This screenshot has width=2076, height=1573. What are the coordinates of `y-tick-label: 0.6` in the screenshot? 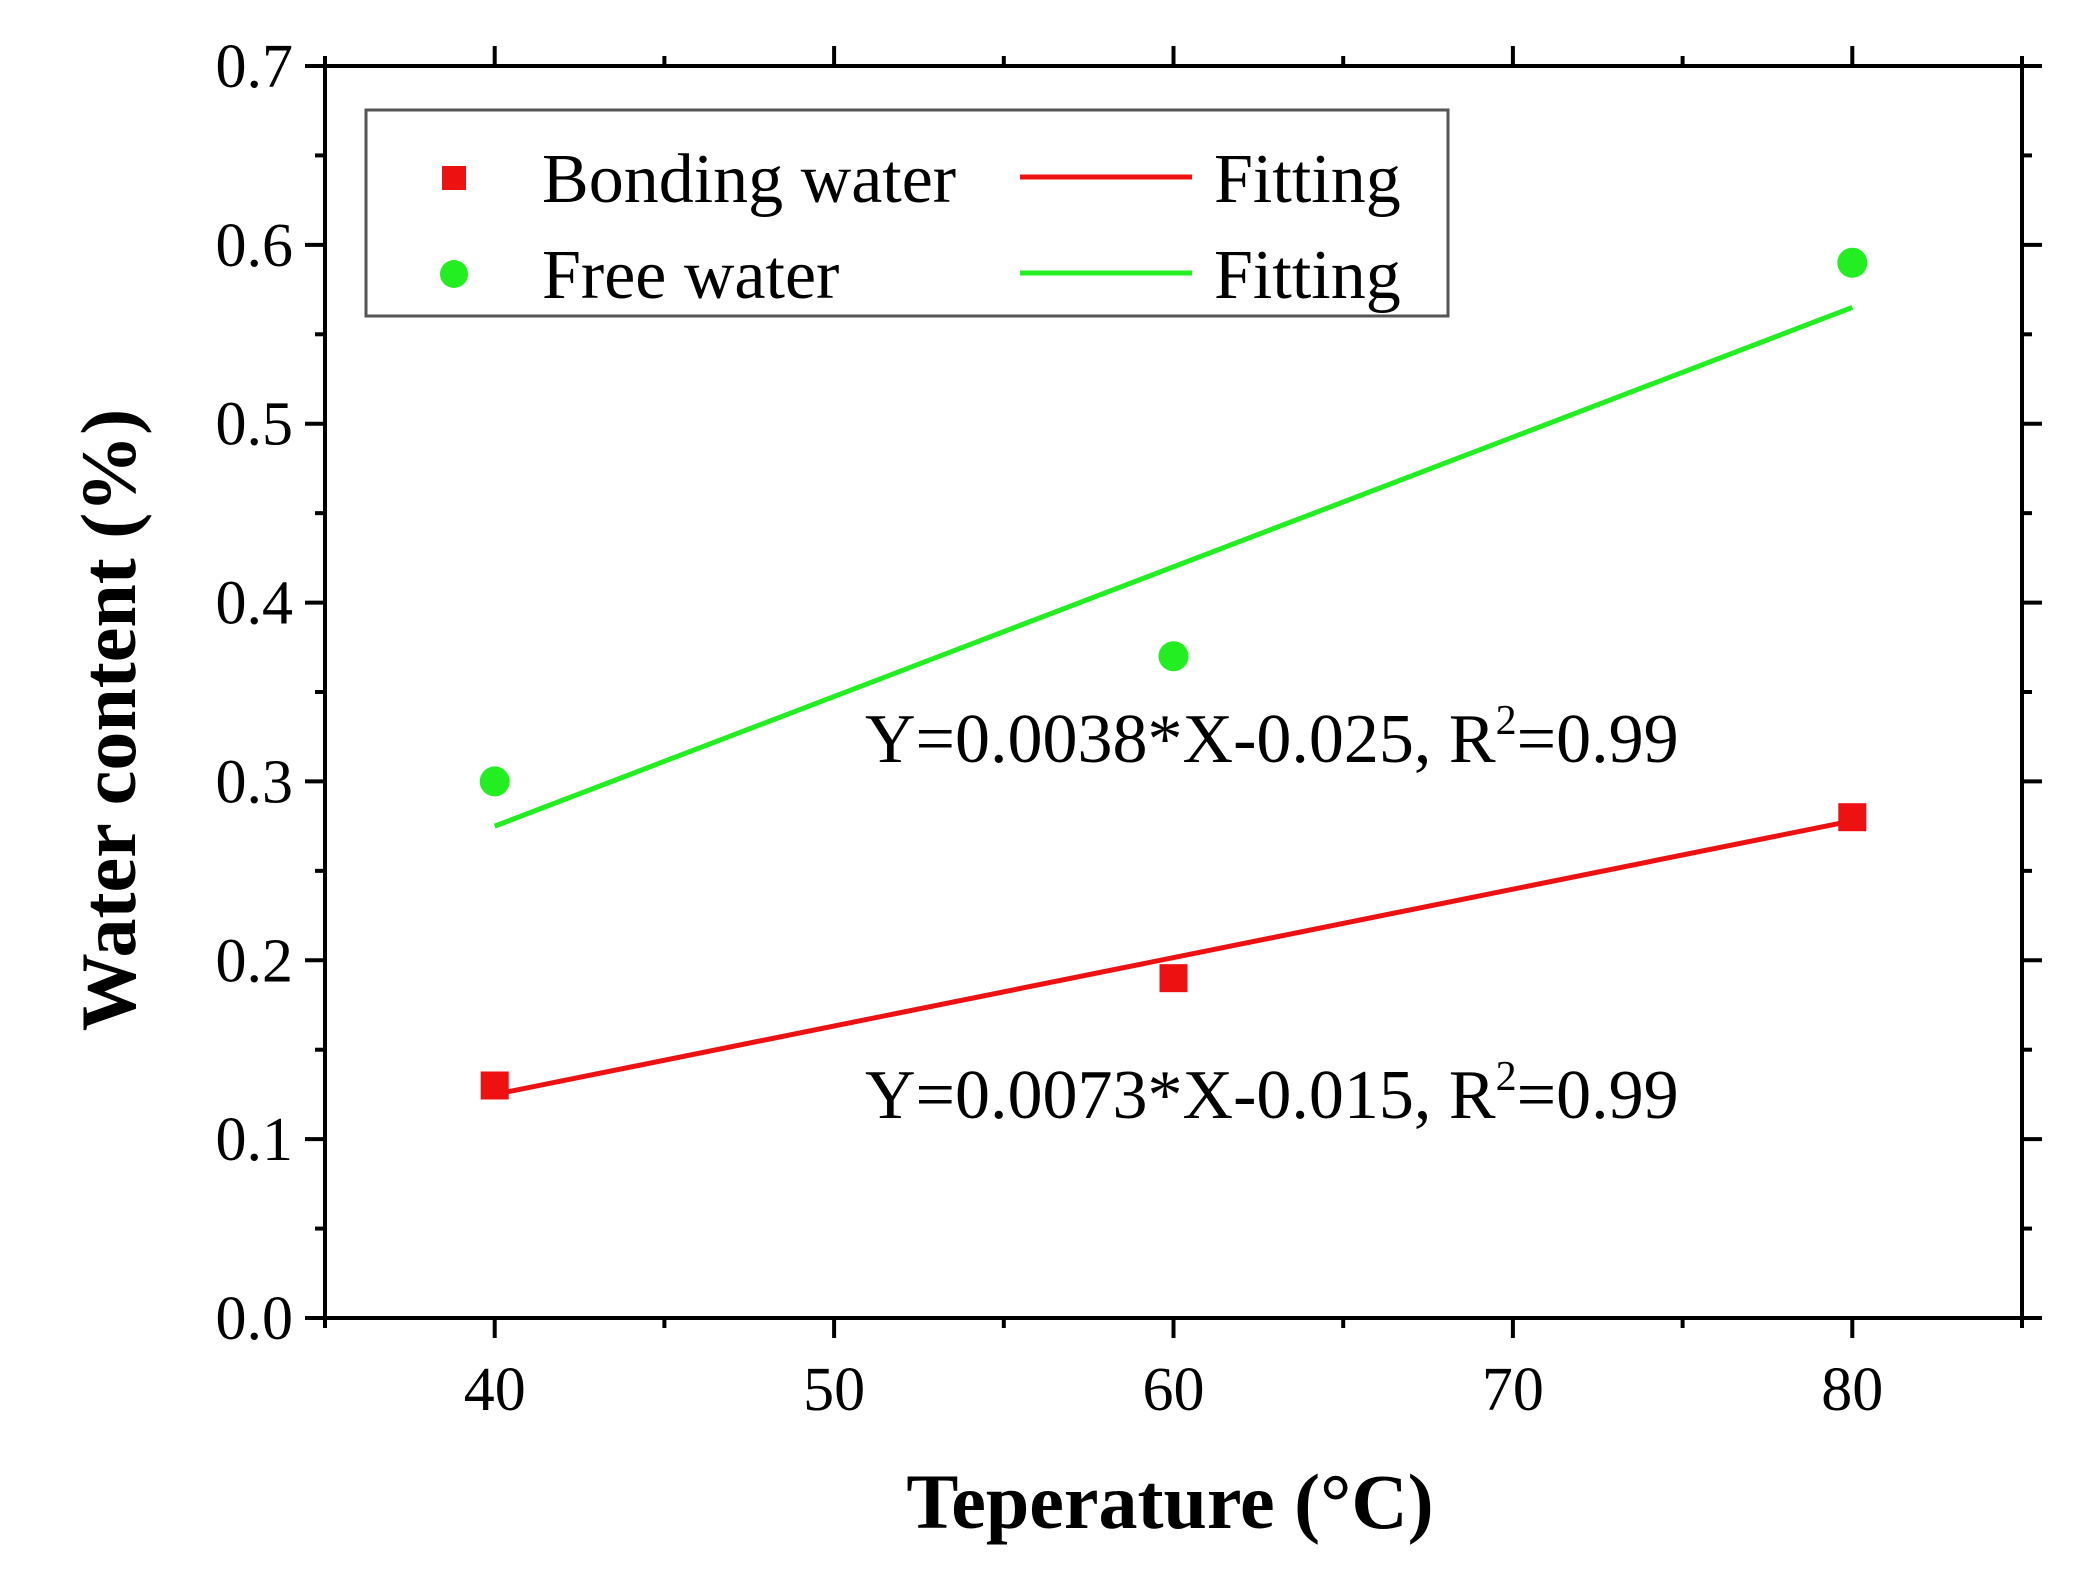 It's located at (255, 246).